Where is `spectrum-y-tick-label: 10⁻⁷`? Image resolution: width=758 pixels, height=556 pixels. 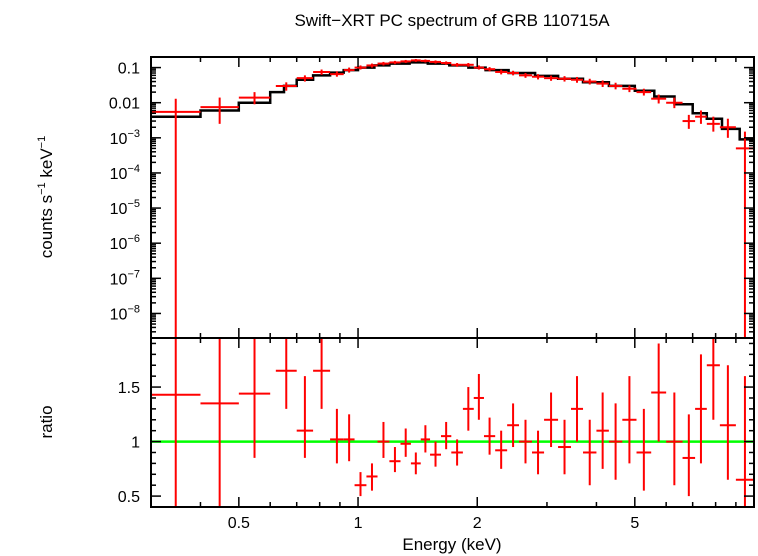
spectrum-y-tick-label: 10⁻⁷ is located at coordinates (125, 278).